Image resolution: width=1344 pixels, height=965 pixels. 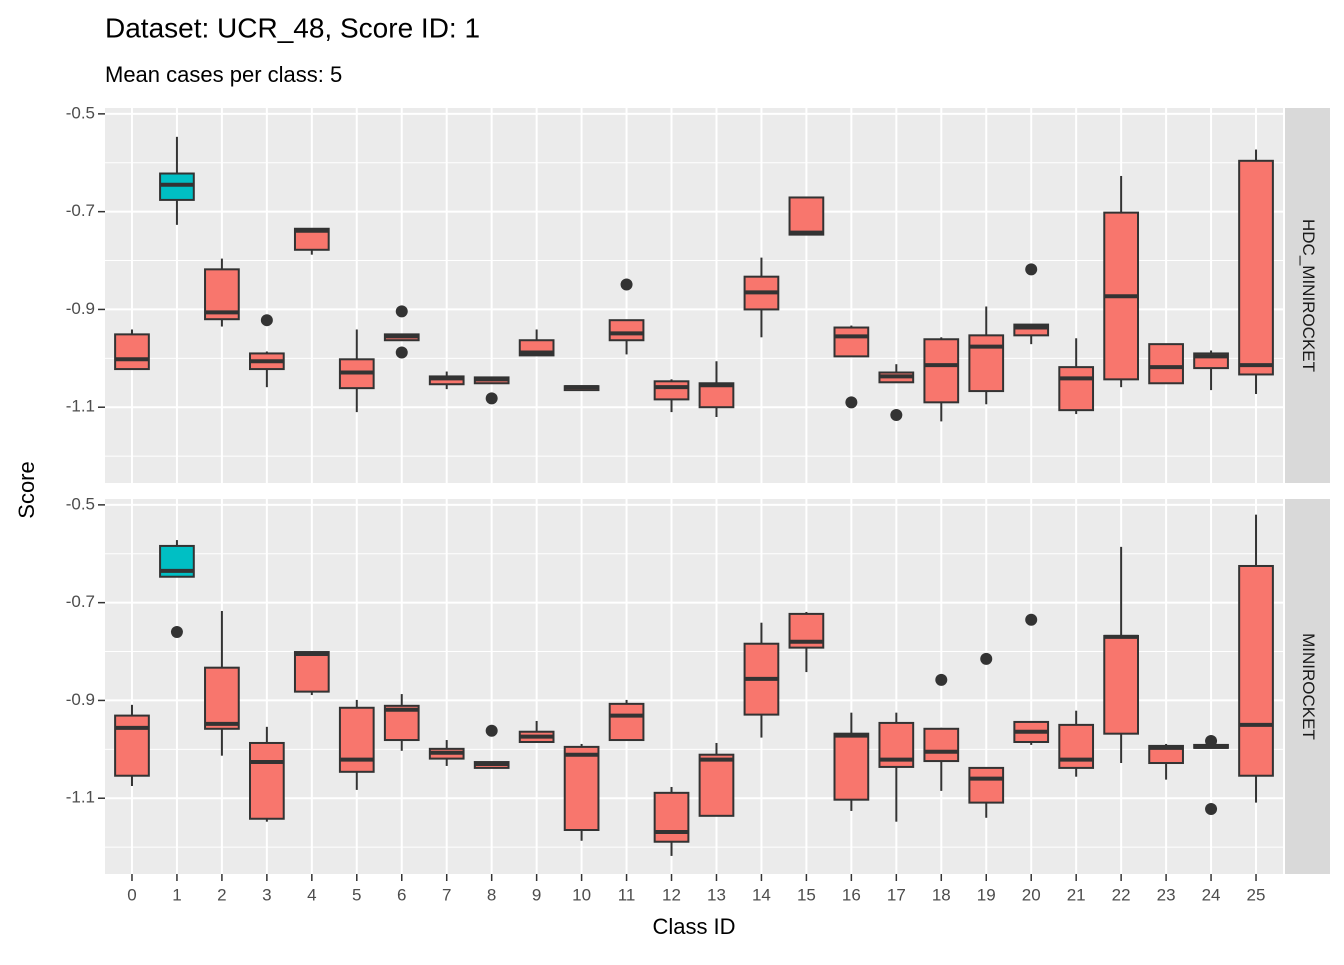 What do you see at coordinates (671, 894) in the screenshot?
I see `x-tick-label: 12` at bounding box center [671, 894].